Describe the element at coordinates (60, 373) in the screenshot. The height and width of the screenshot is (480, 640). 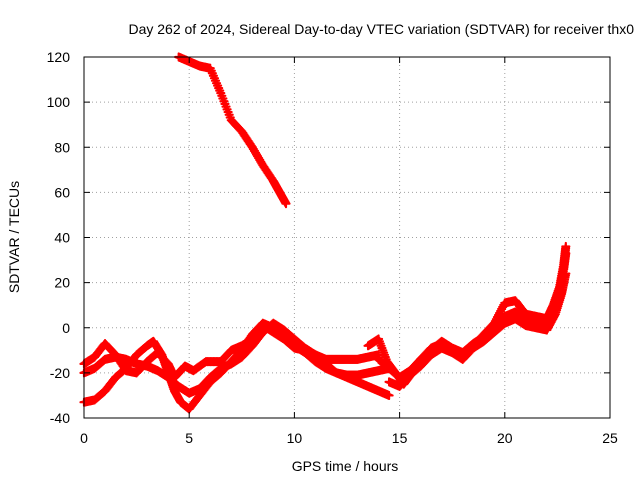
I see `y-tick-label: -20` at that location.